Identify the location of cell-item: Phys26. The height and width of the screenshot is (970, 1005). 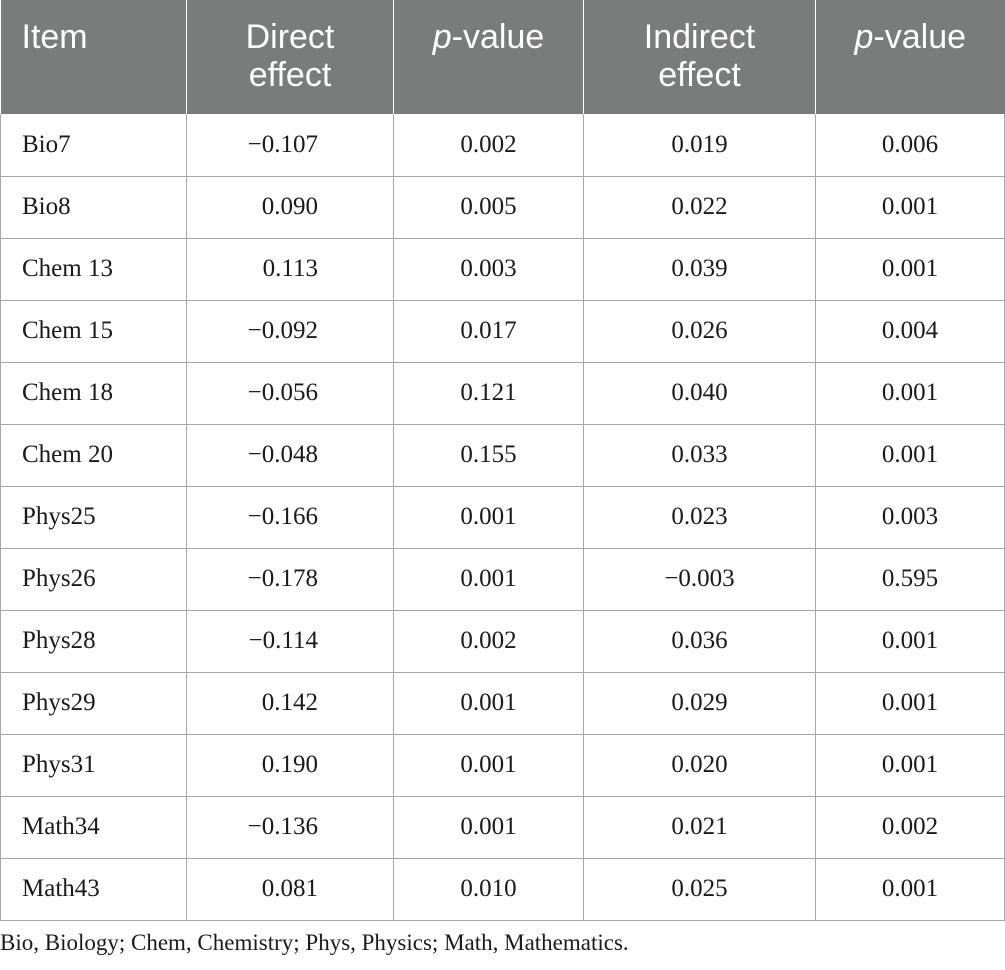
(93, 579).